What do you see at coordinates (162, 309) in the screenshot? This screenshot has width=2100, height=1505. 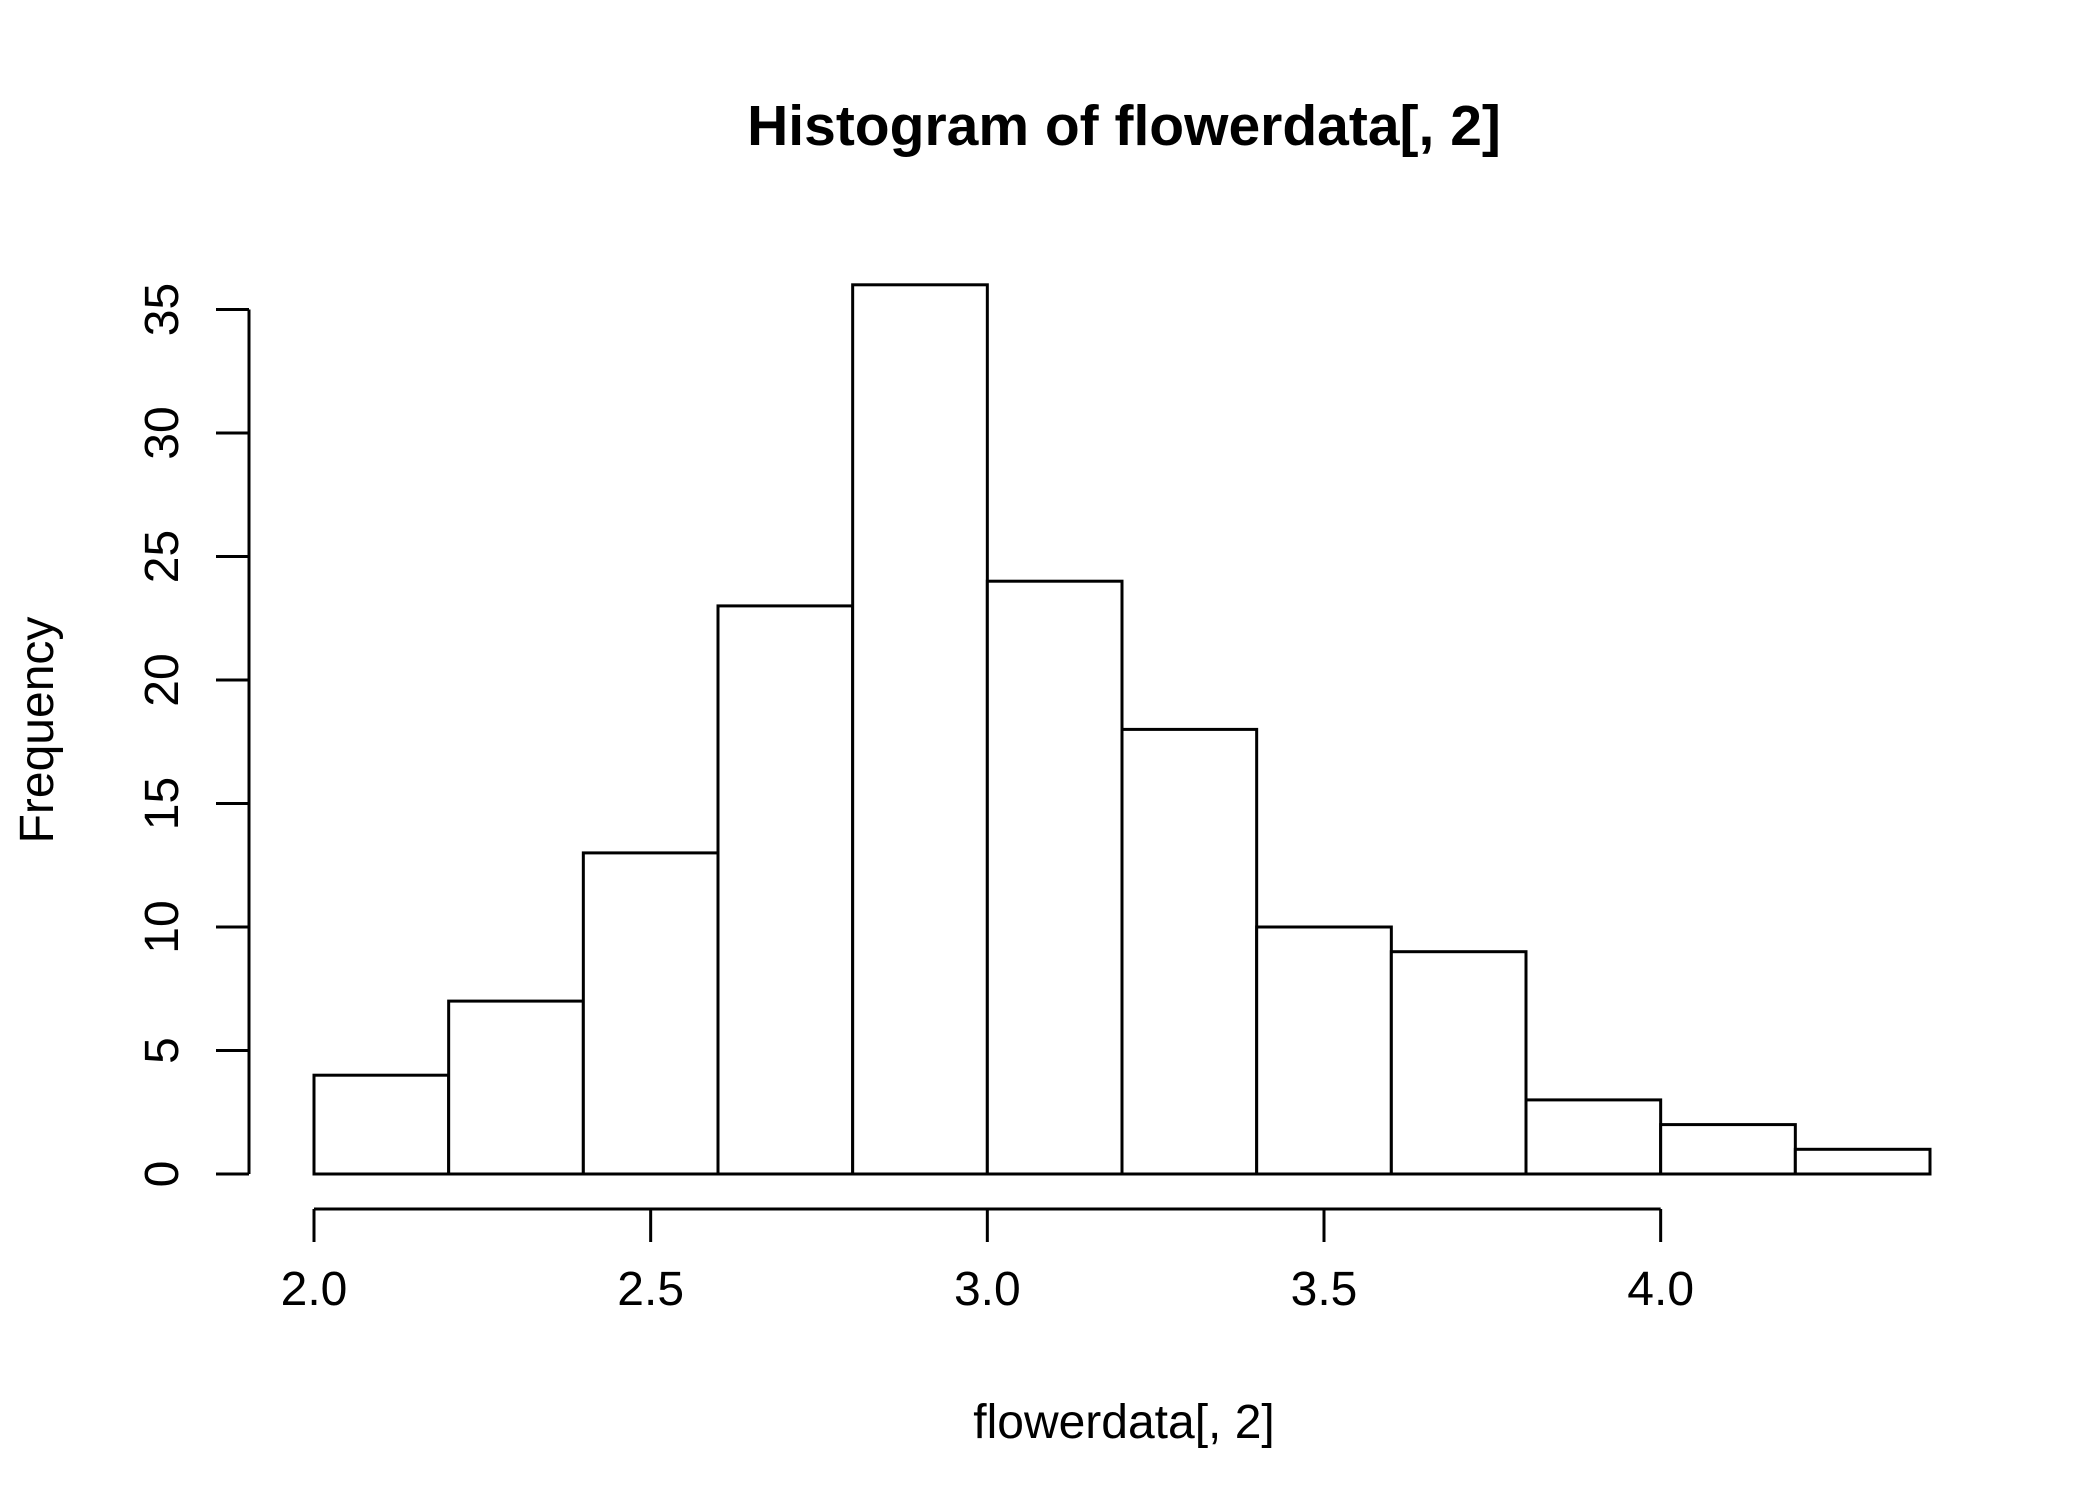 I see `y-tick-label: 35` at bounding box center [162, 309].